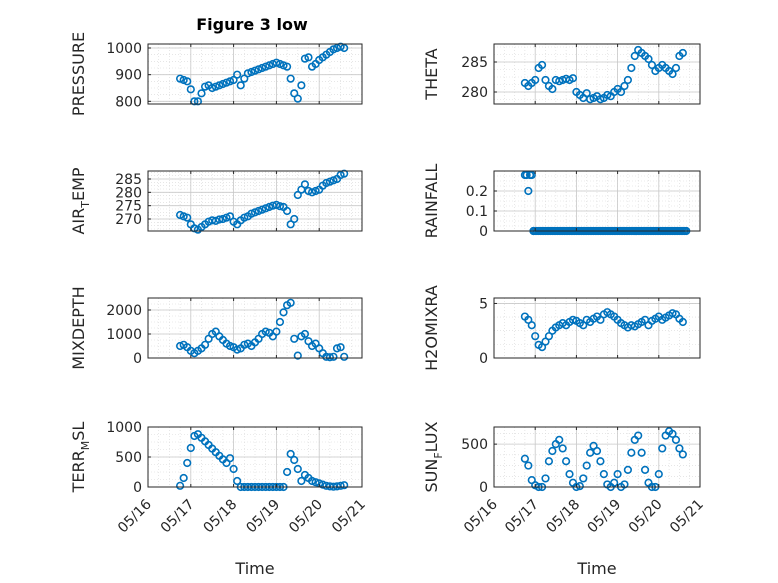 Image resolution: width=778 pixels, height=583 pixels. Describe the element at coordinates (431, 201) in the screenshot. I see `y-axis-label: RAINFALL` at that location.